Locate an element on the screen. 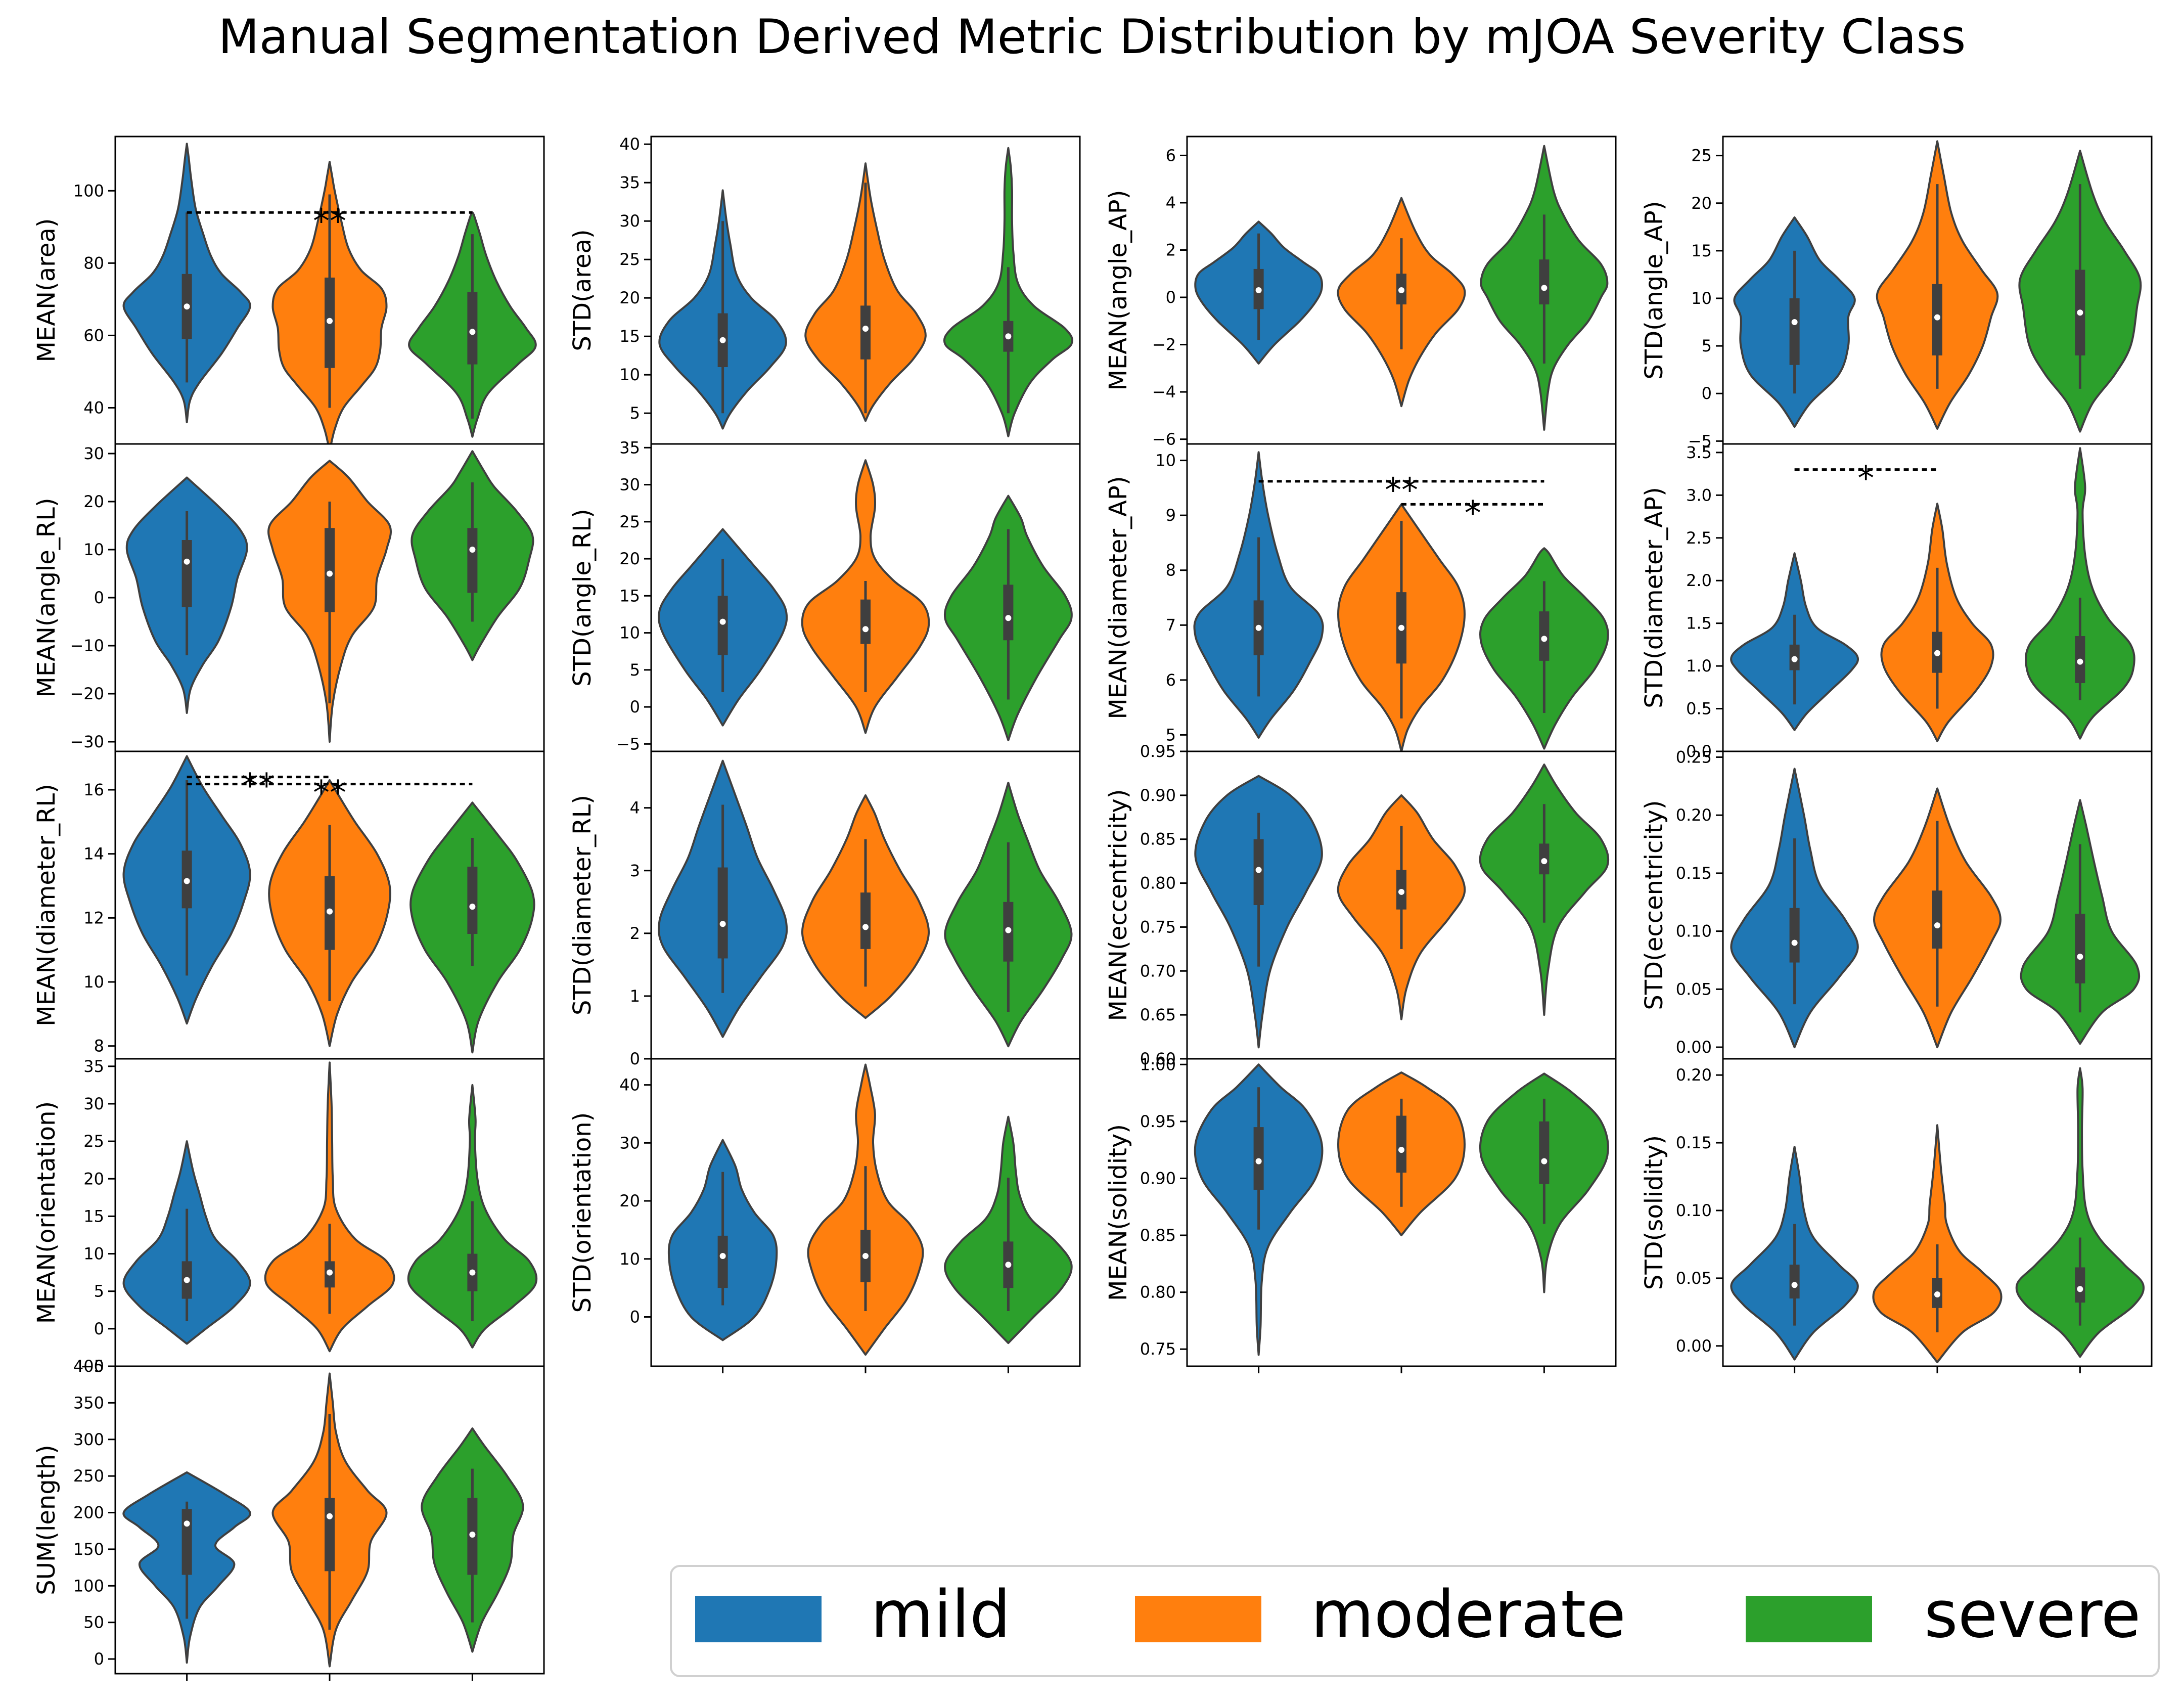 The height and width of the screenshot is (1705, 2184). y-tick-label: 0.90 is located at coordinates (1158, 1179).